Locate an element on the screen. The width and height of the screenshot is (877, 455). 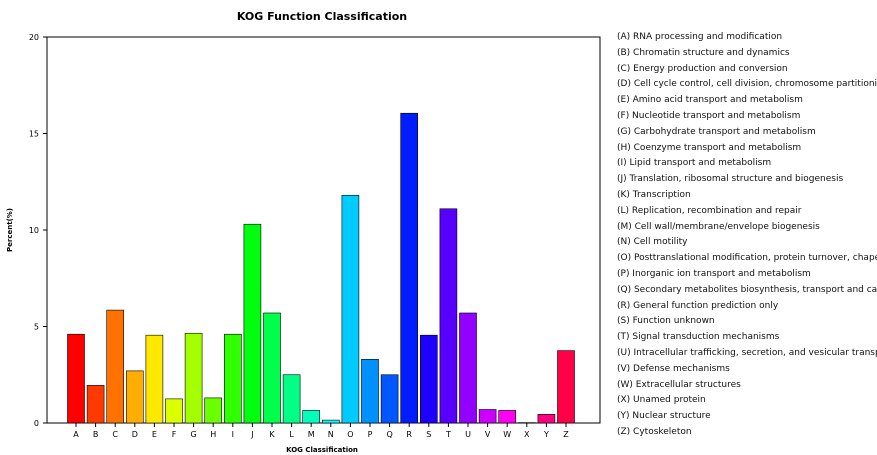
legend-entry: (C) Energy production and conversion is located at coordinates (702, 68).